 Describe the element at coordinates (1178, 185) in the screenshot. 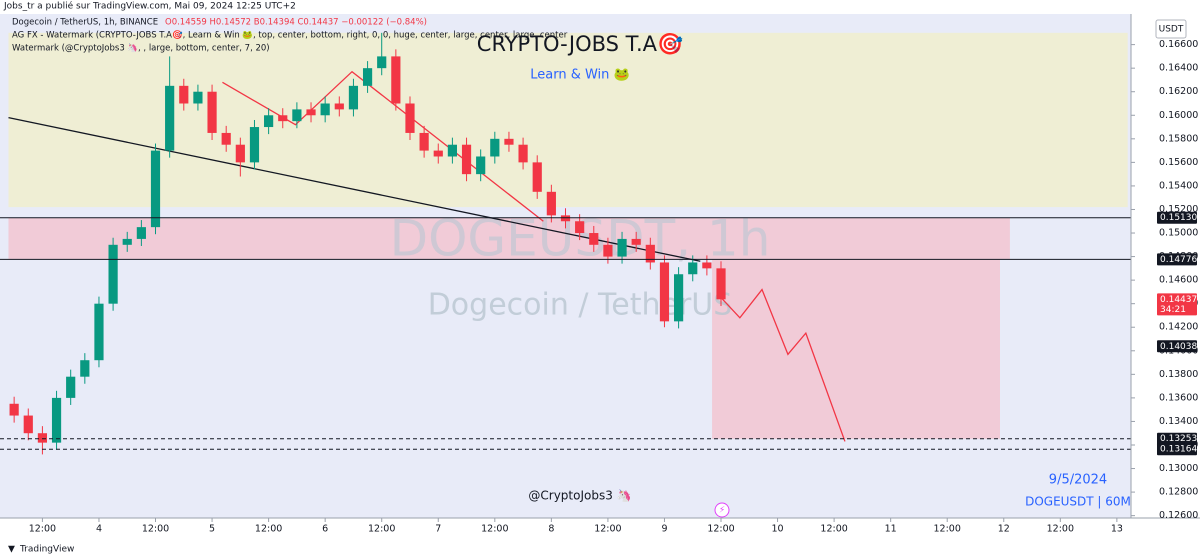

I see `y-tick-label: 0.15400` at that location.